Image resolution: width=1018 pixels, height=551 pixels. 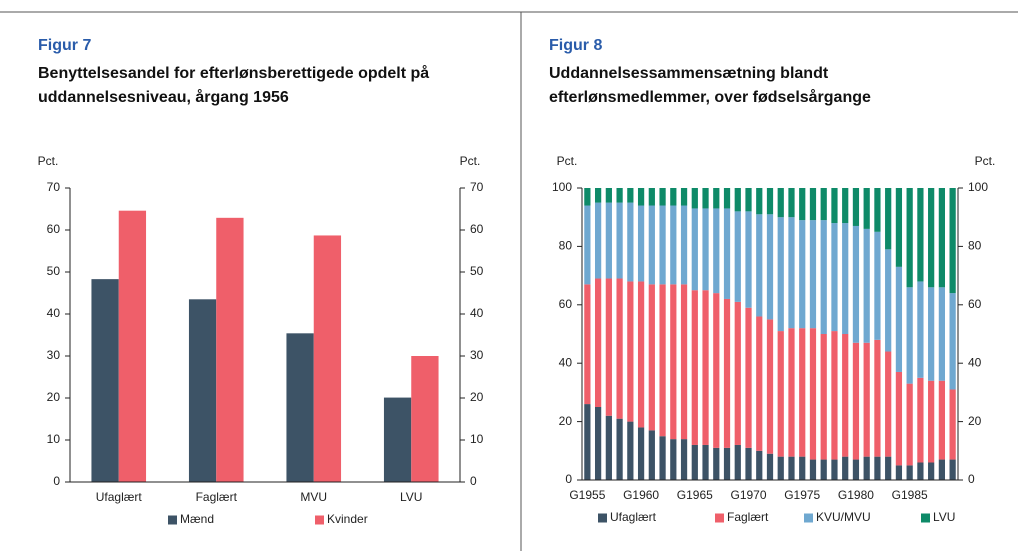 What do you see at coordinates (313, 497) in the screenshot?
I see `x-tick-label: MVU` at bounding box center [313, 497].